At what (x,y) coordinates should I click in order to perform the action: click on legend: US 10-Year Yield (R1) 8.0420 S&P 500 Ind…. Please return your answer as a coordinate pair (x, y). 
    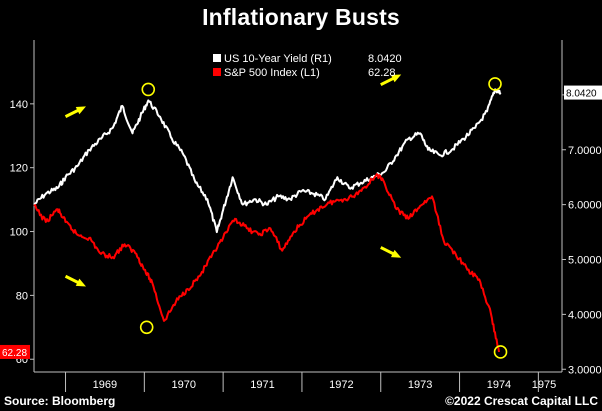
    Looking at the image, I should click on (307, 66).